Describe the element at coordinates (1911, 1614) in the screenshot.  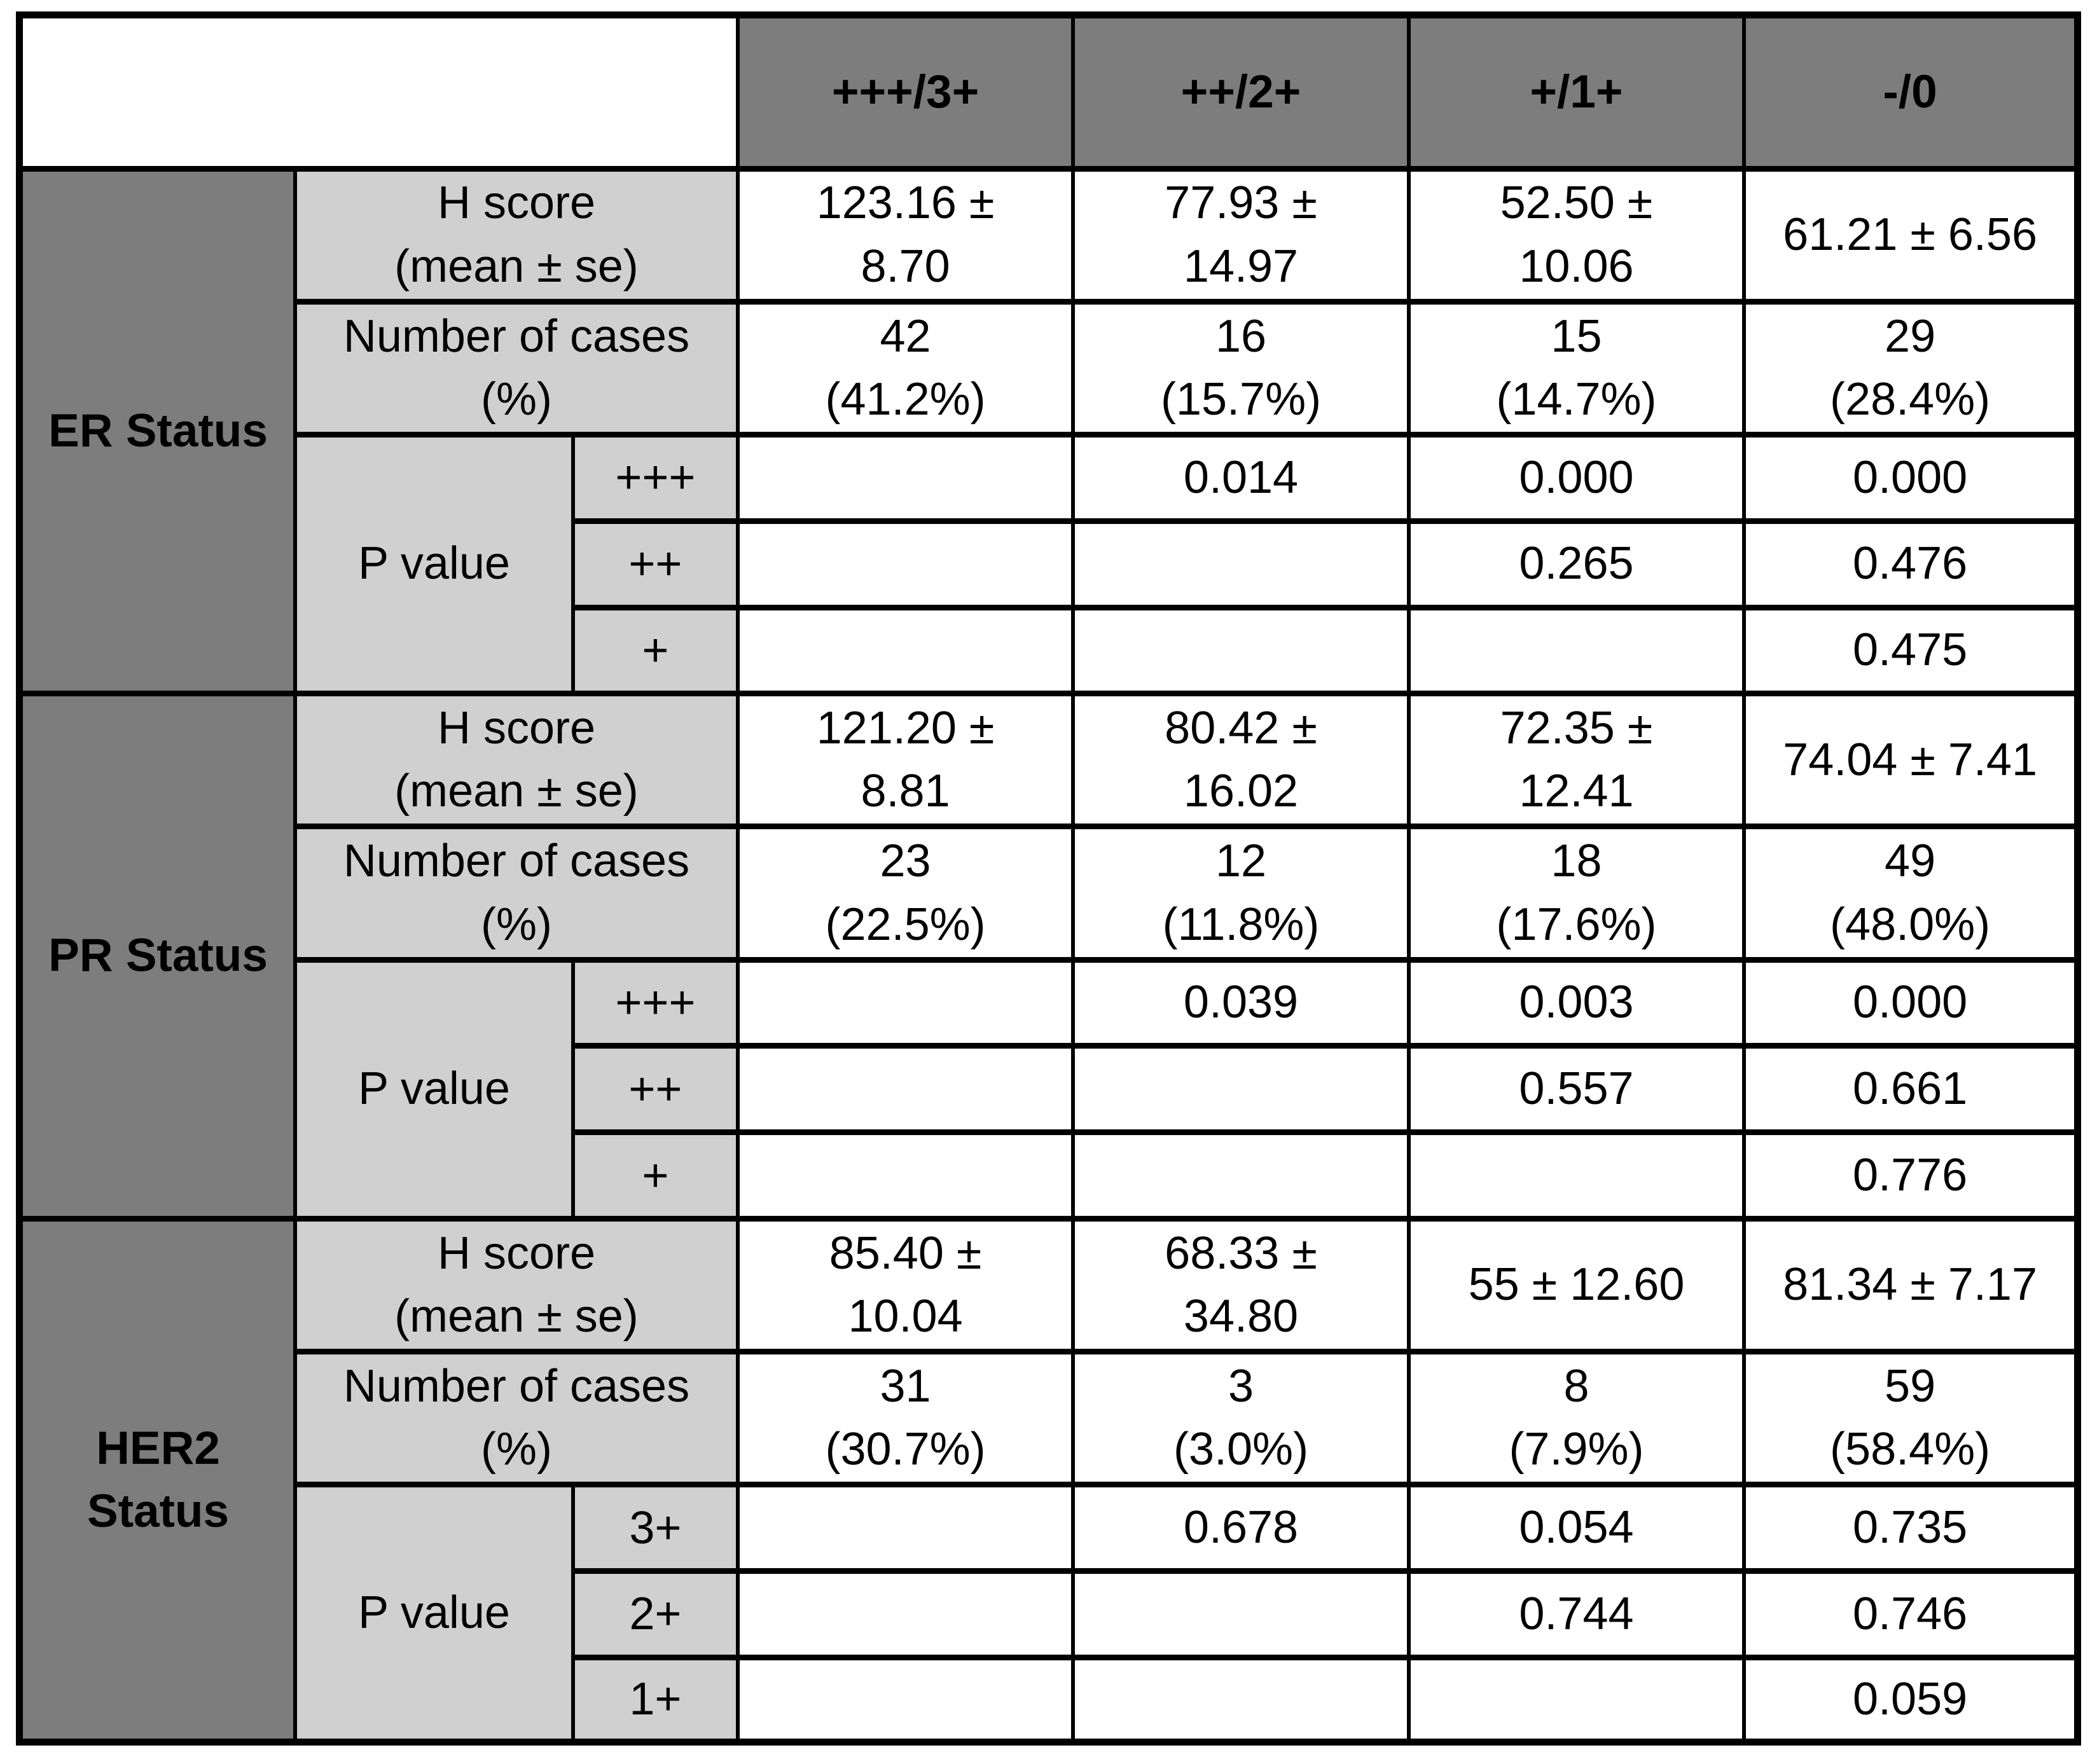
I see `p-value-cell: 0.746` at that location.